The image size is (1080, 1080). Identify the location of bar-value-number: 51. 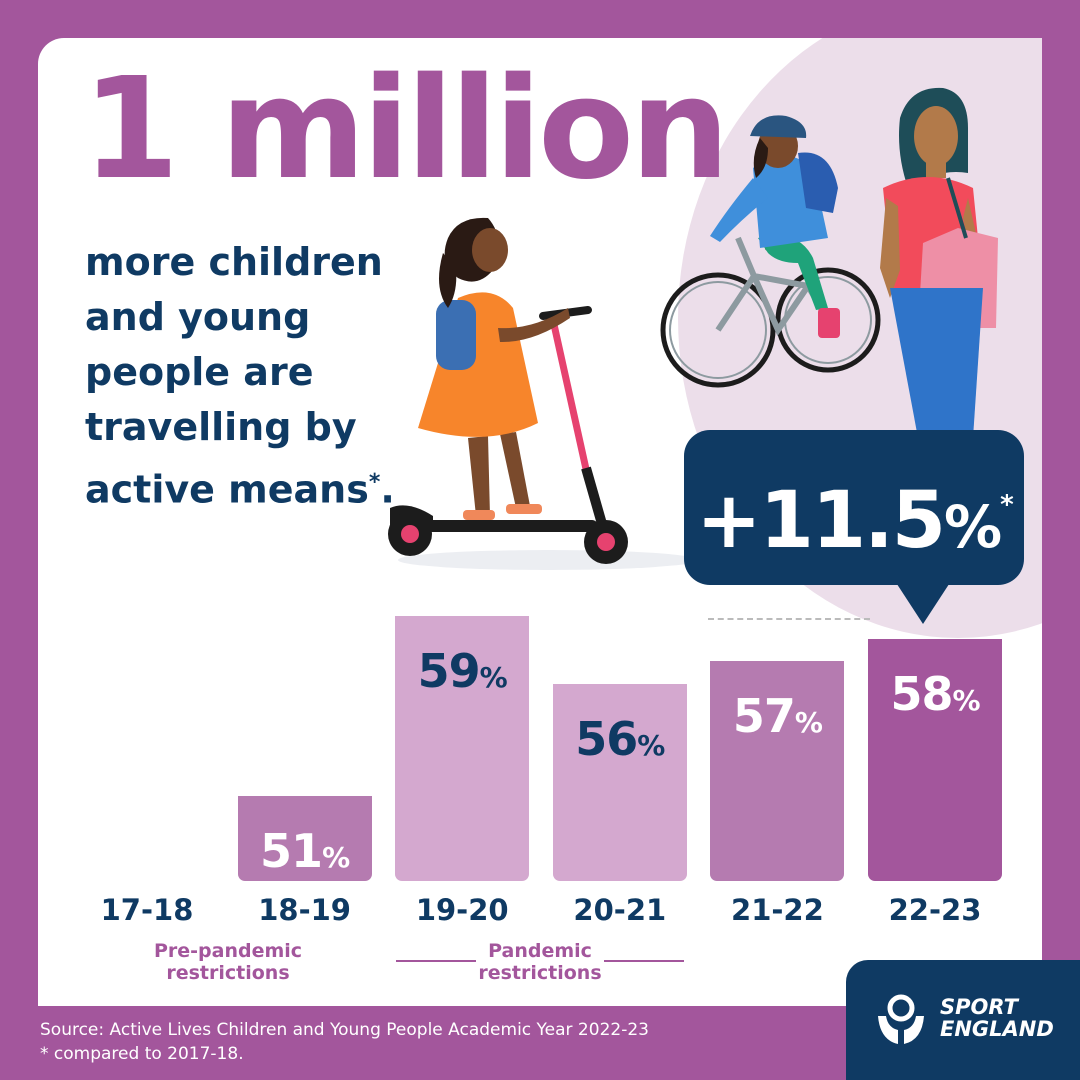
(291, 851).